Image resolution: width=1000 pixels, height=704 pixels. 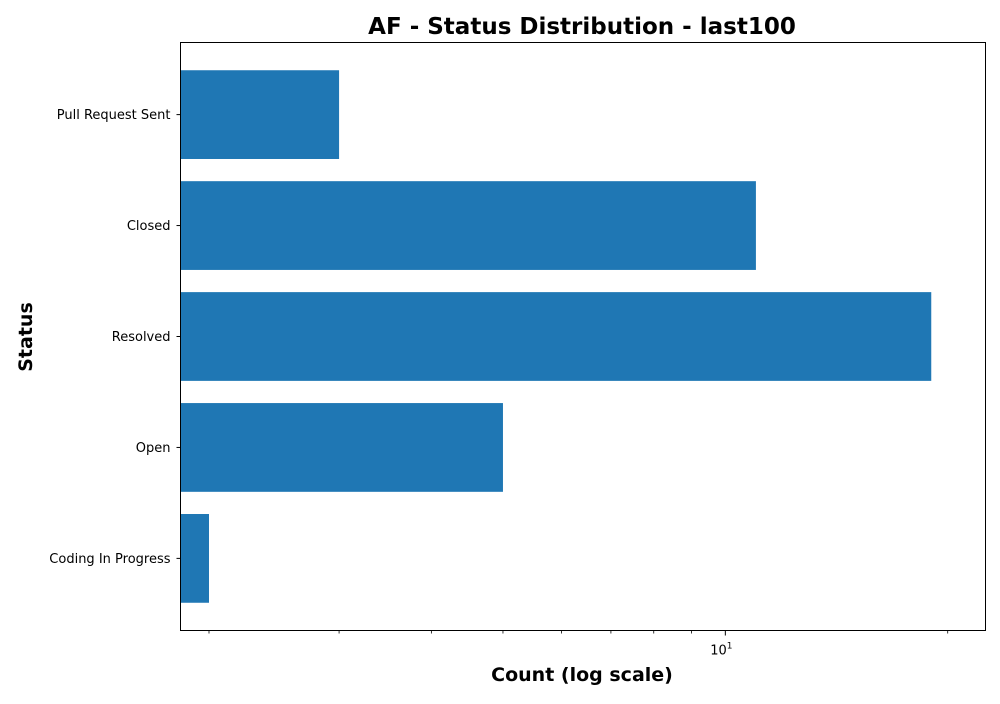 What do you see at coordinates (114, 115) in the screenshot?
I see `y-tick-label: Pull Request Sent` at bounding box center [114, 115].